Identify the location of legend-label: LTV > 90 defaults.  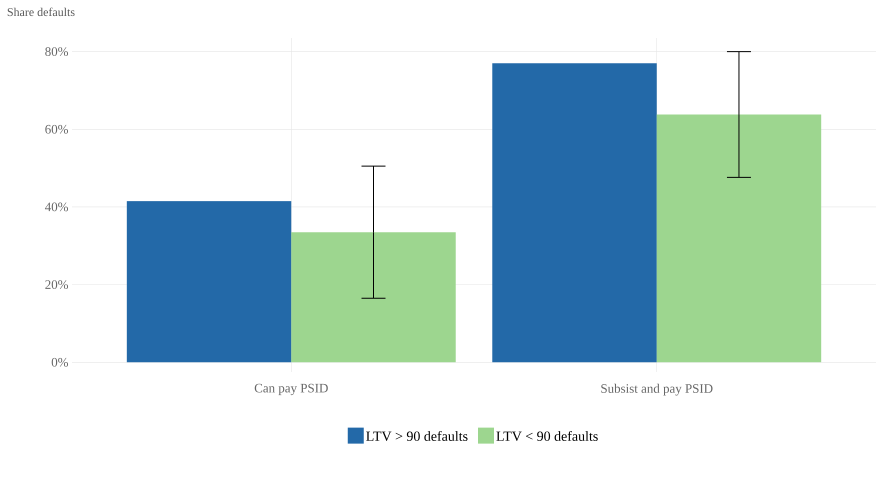
(417, 436).